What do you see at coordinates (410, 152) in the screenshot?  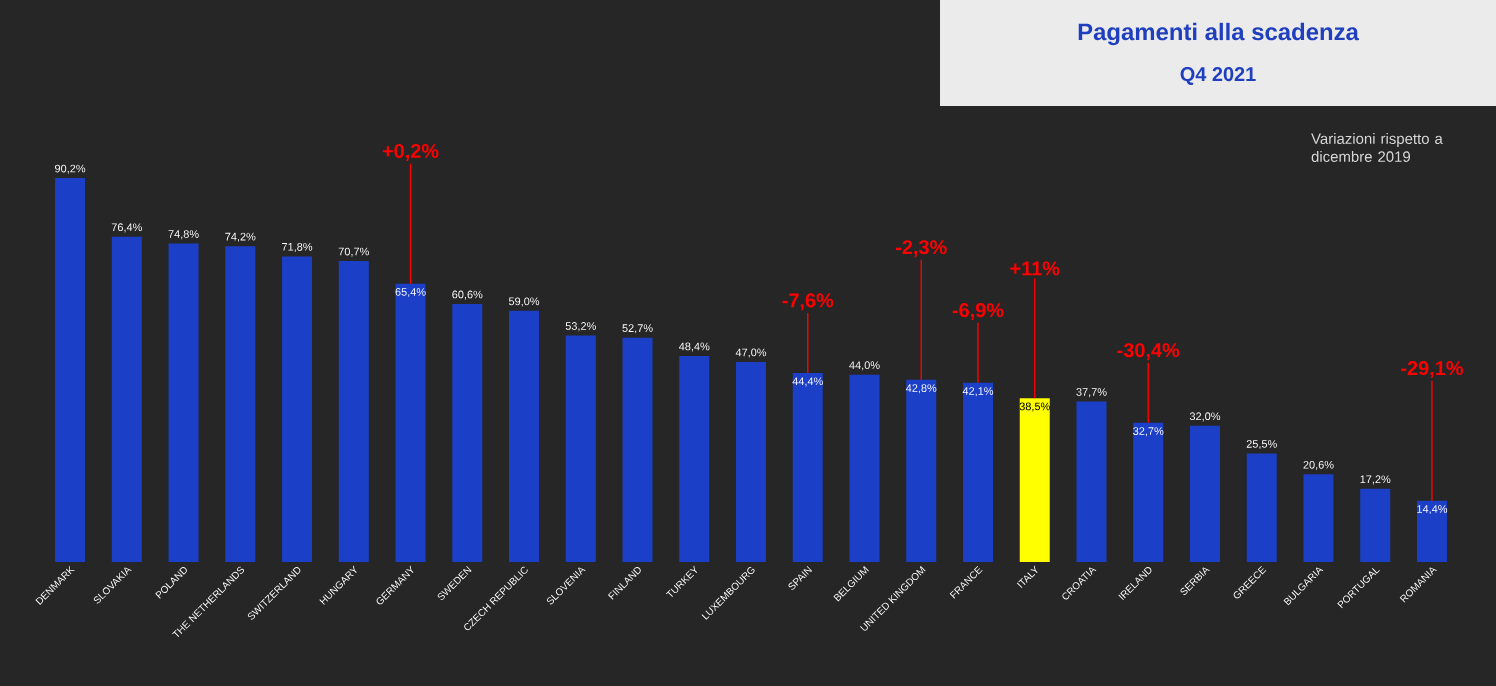 I see `annotation: +0,2%` at bounding box center [410, 152].